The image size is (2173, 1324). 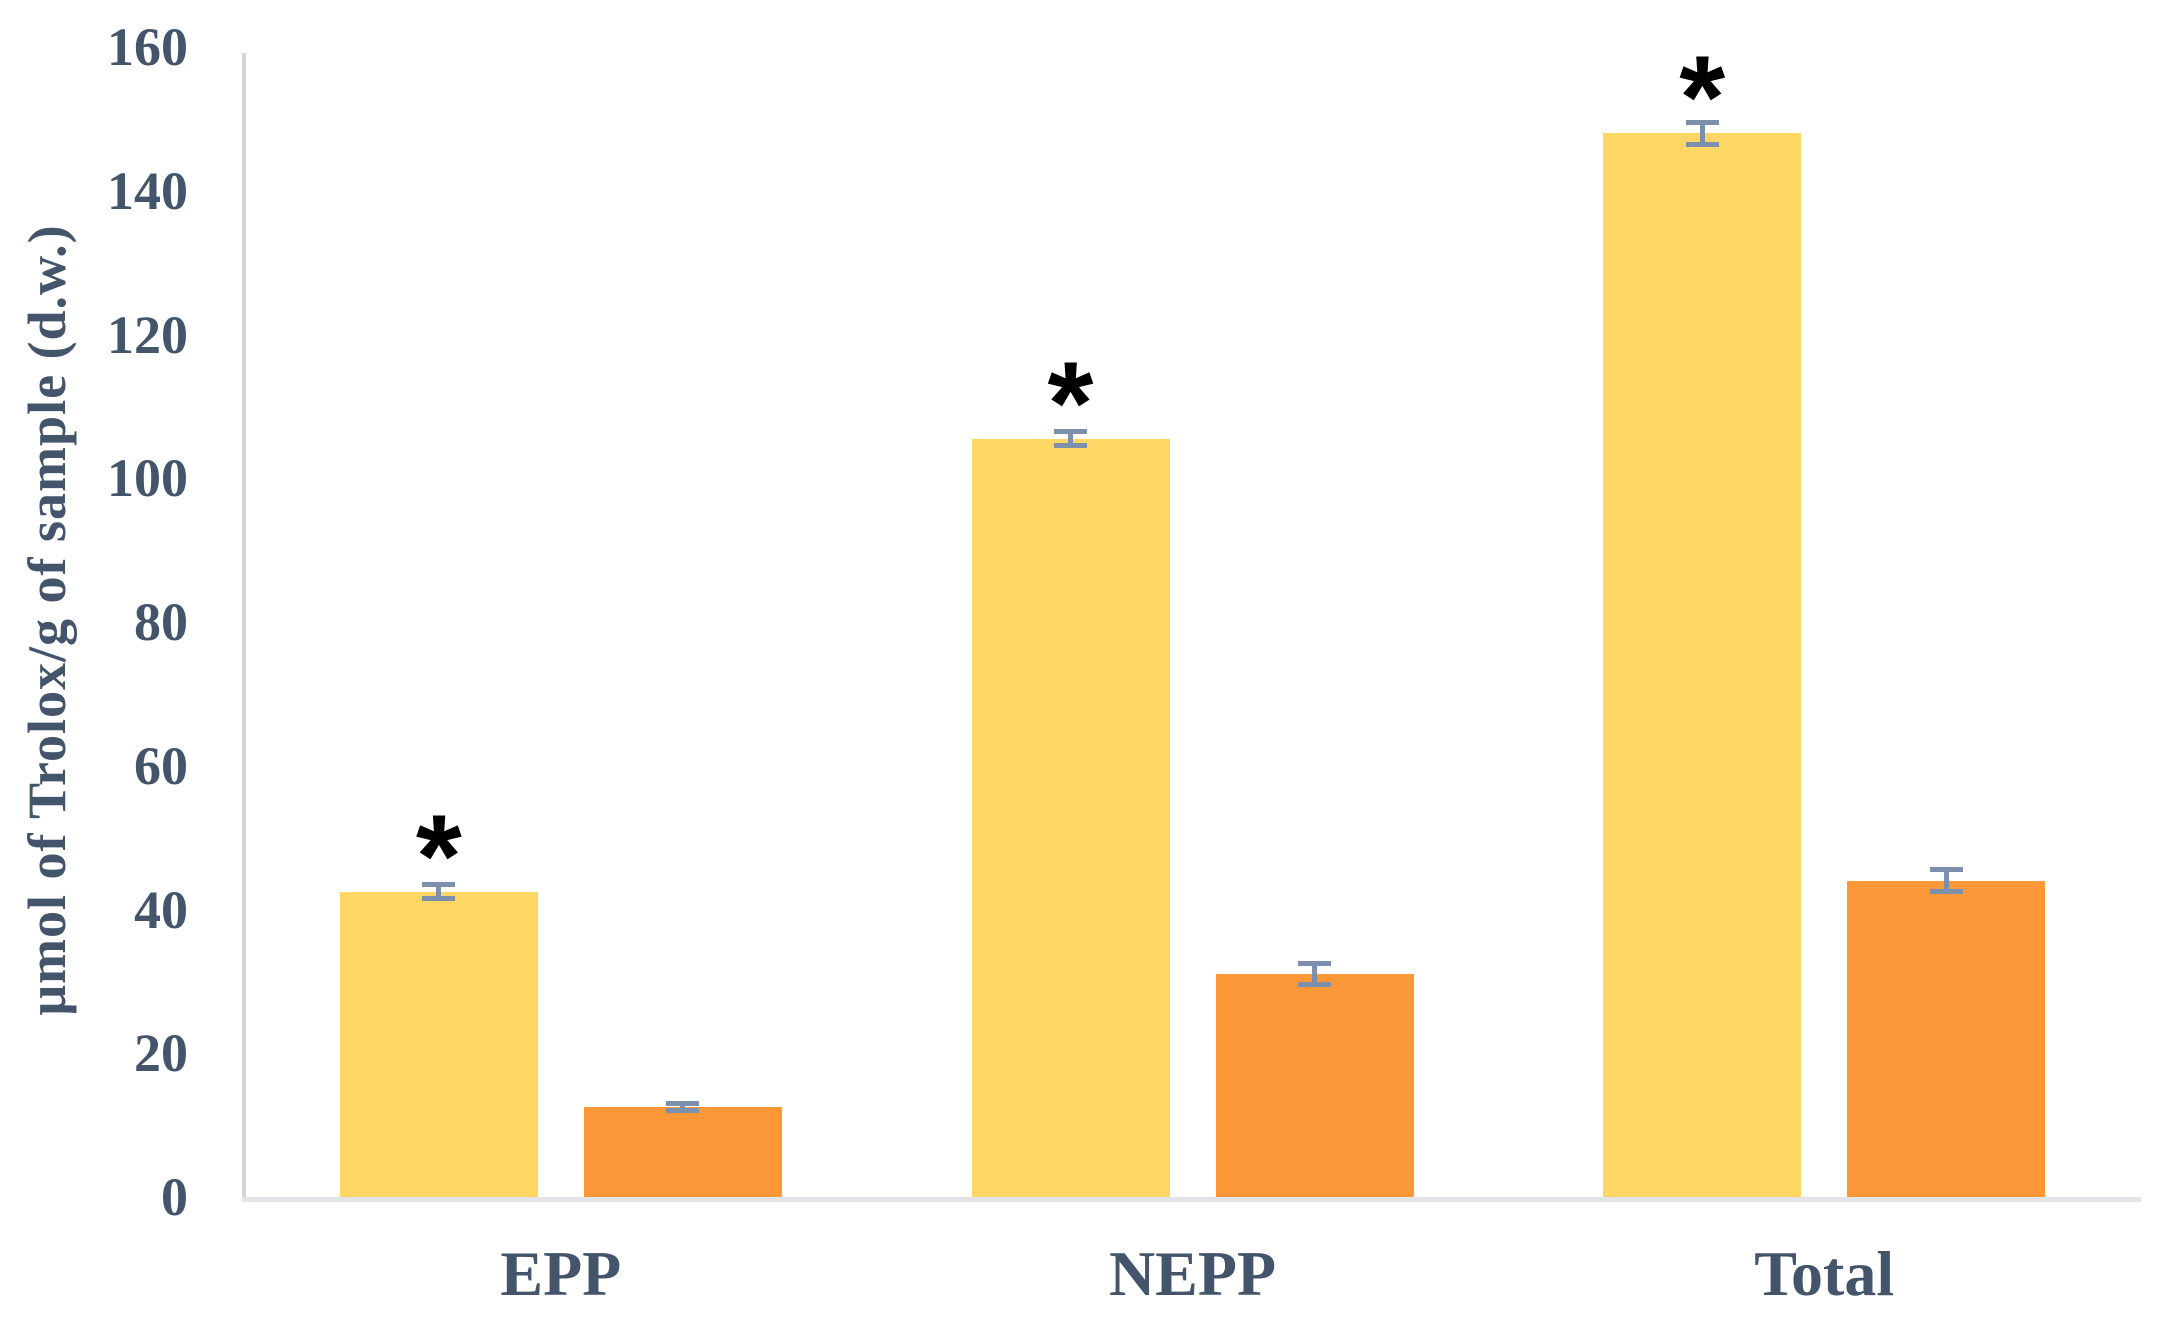 I want to click on x-category-label: Total, so click(x=1824, y=1273).